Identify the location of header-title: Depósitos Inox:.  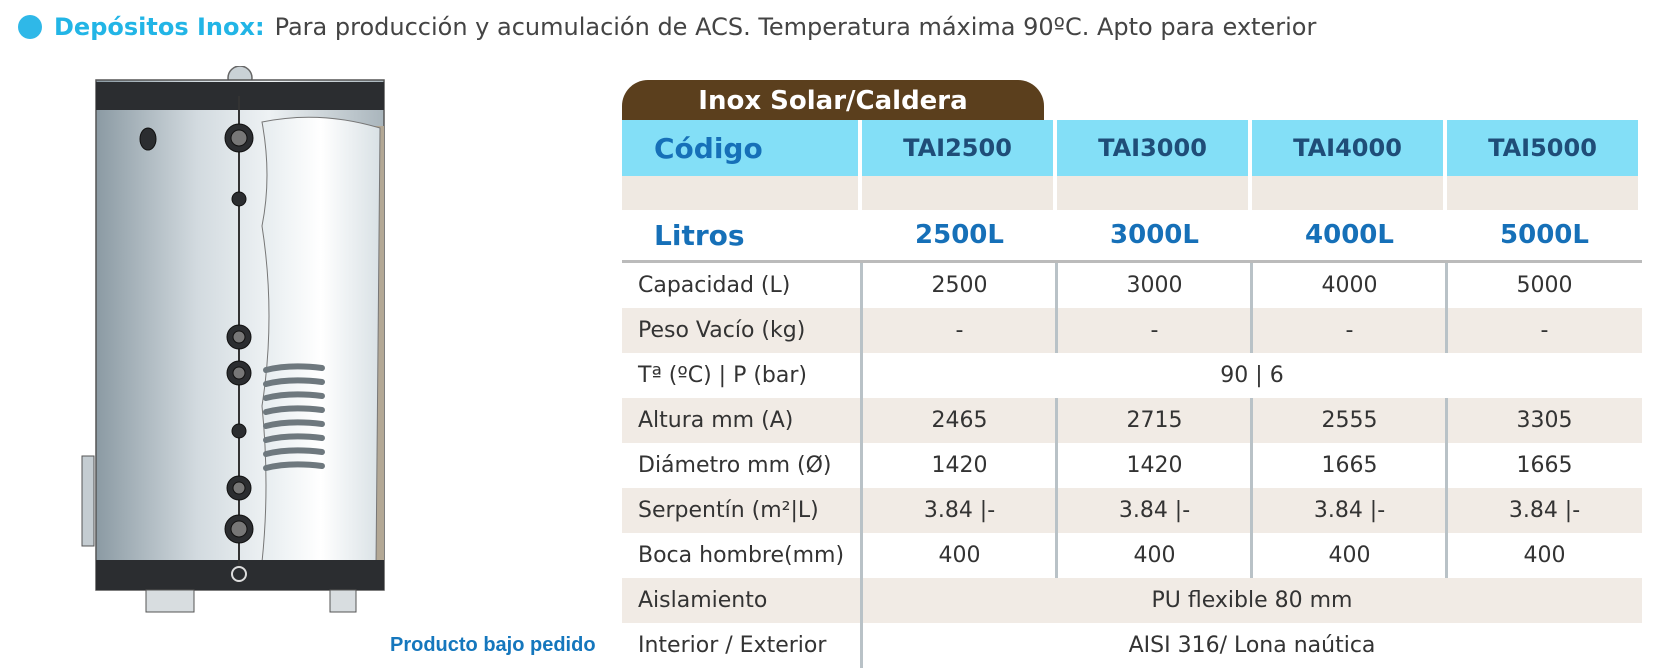
(159, 27).